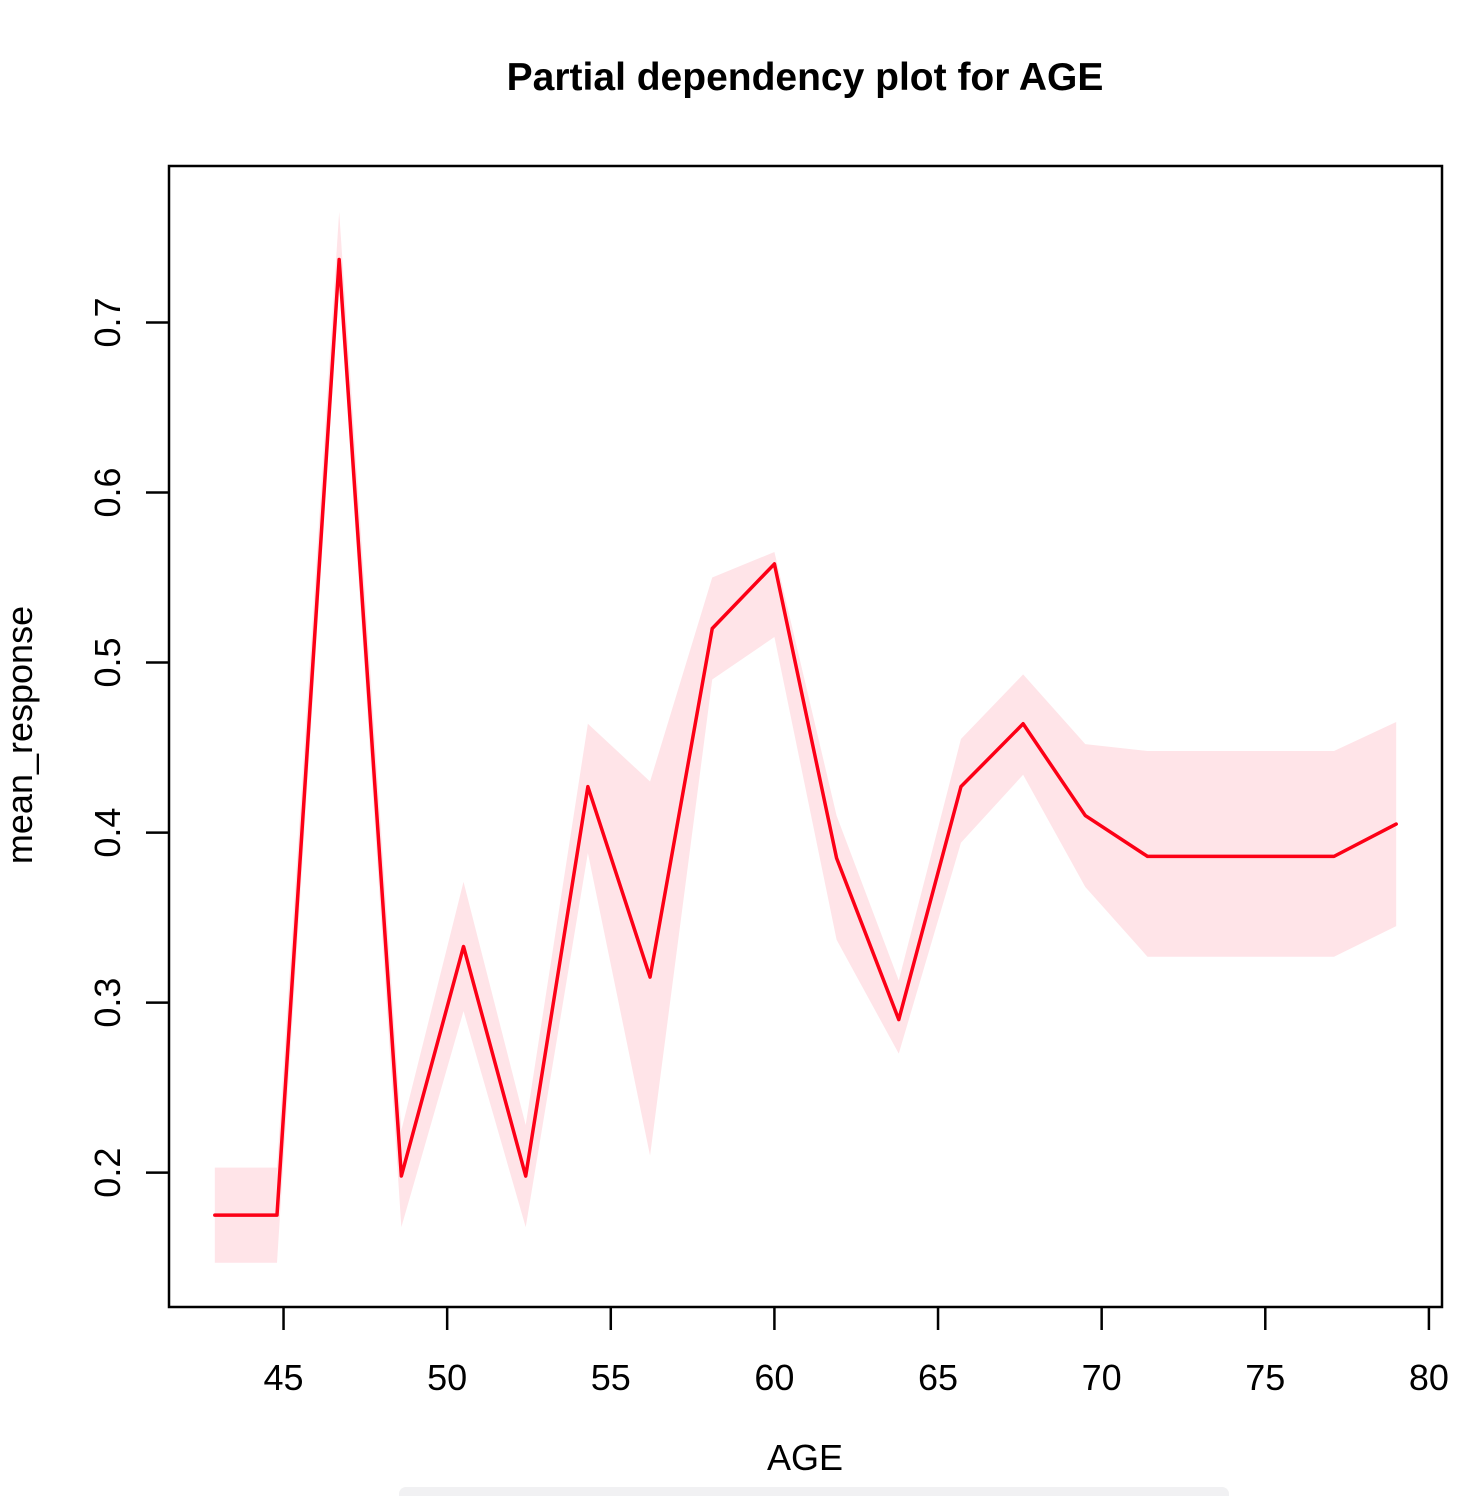  I want to click on x-tick-label: 45, so click(284, 1377).